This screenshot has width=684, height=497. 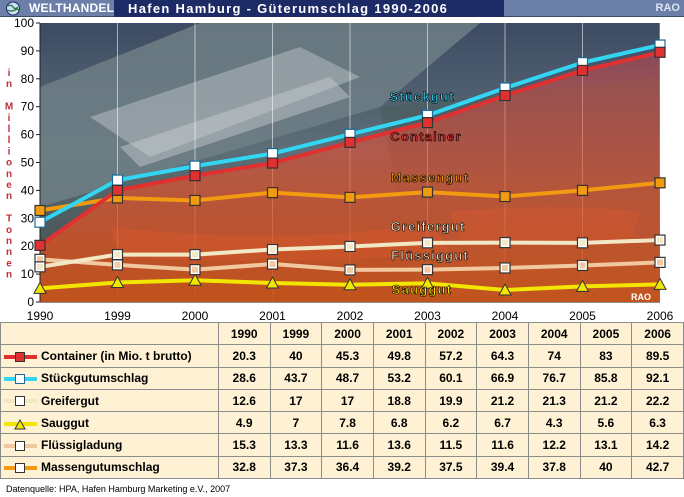 I want to click on marker-sauggut-1999, so click(x=117, y=281).